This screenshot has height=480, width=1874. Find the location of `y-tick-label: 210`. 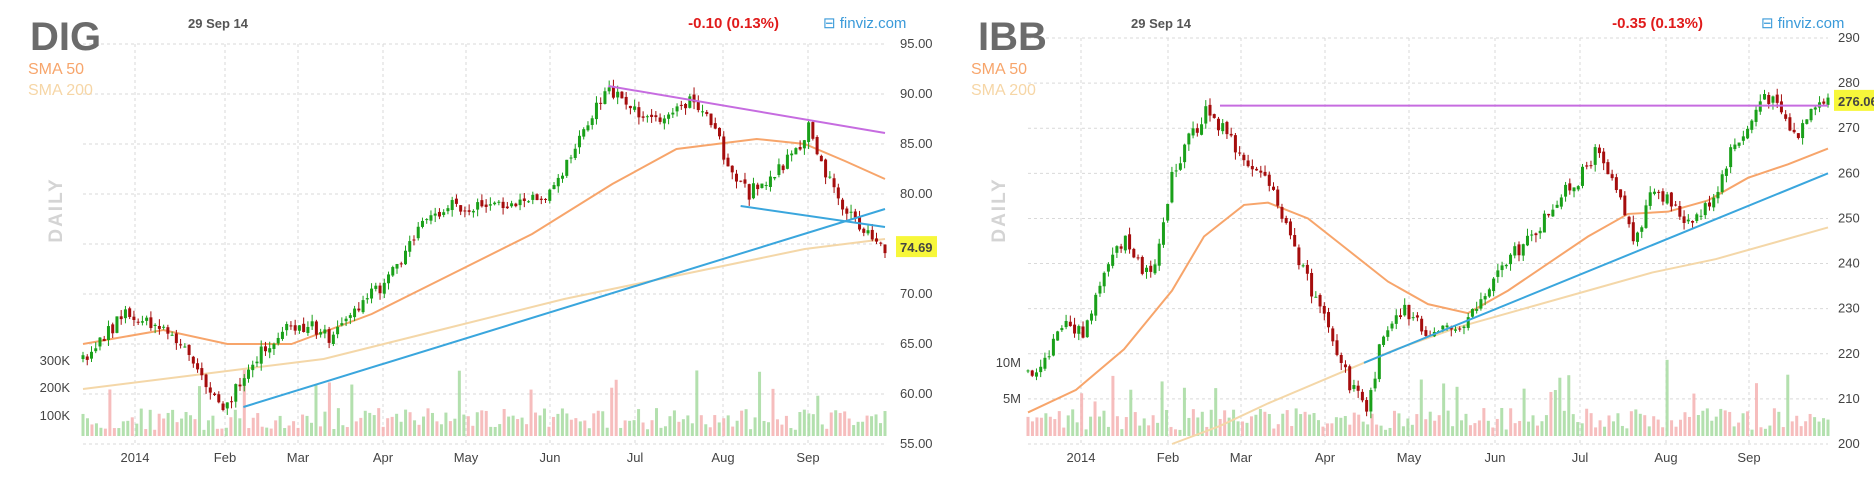

y-tick-label: 210 is located at coordinates (1849, 398).